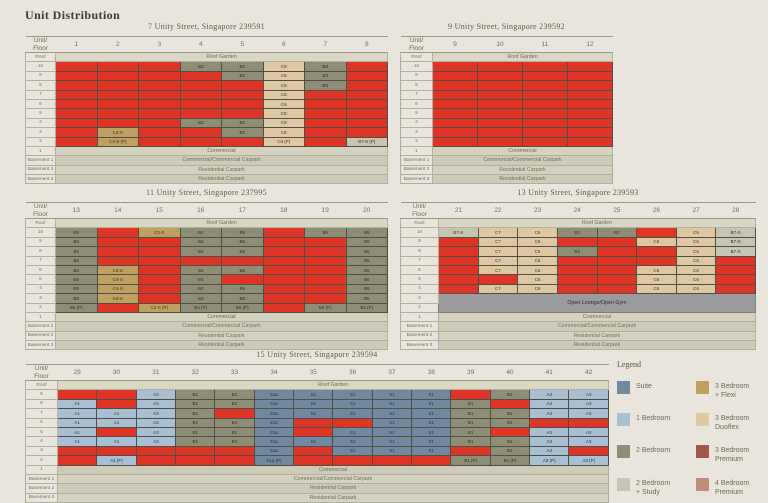  What do you see at coordinates (549, 460) in the screenshot?
I see `unit-cell: A3 (P)` at bounding box center [549, 460].